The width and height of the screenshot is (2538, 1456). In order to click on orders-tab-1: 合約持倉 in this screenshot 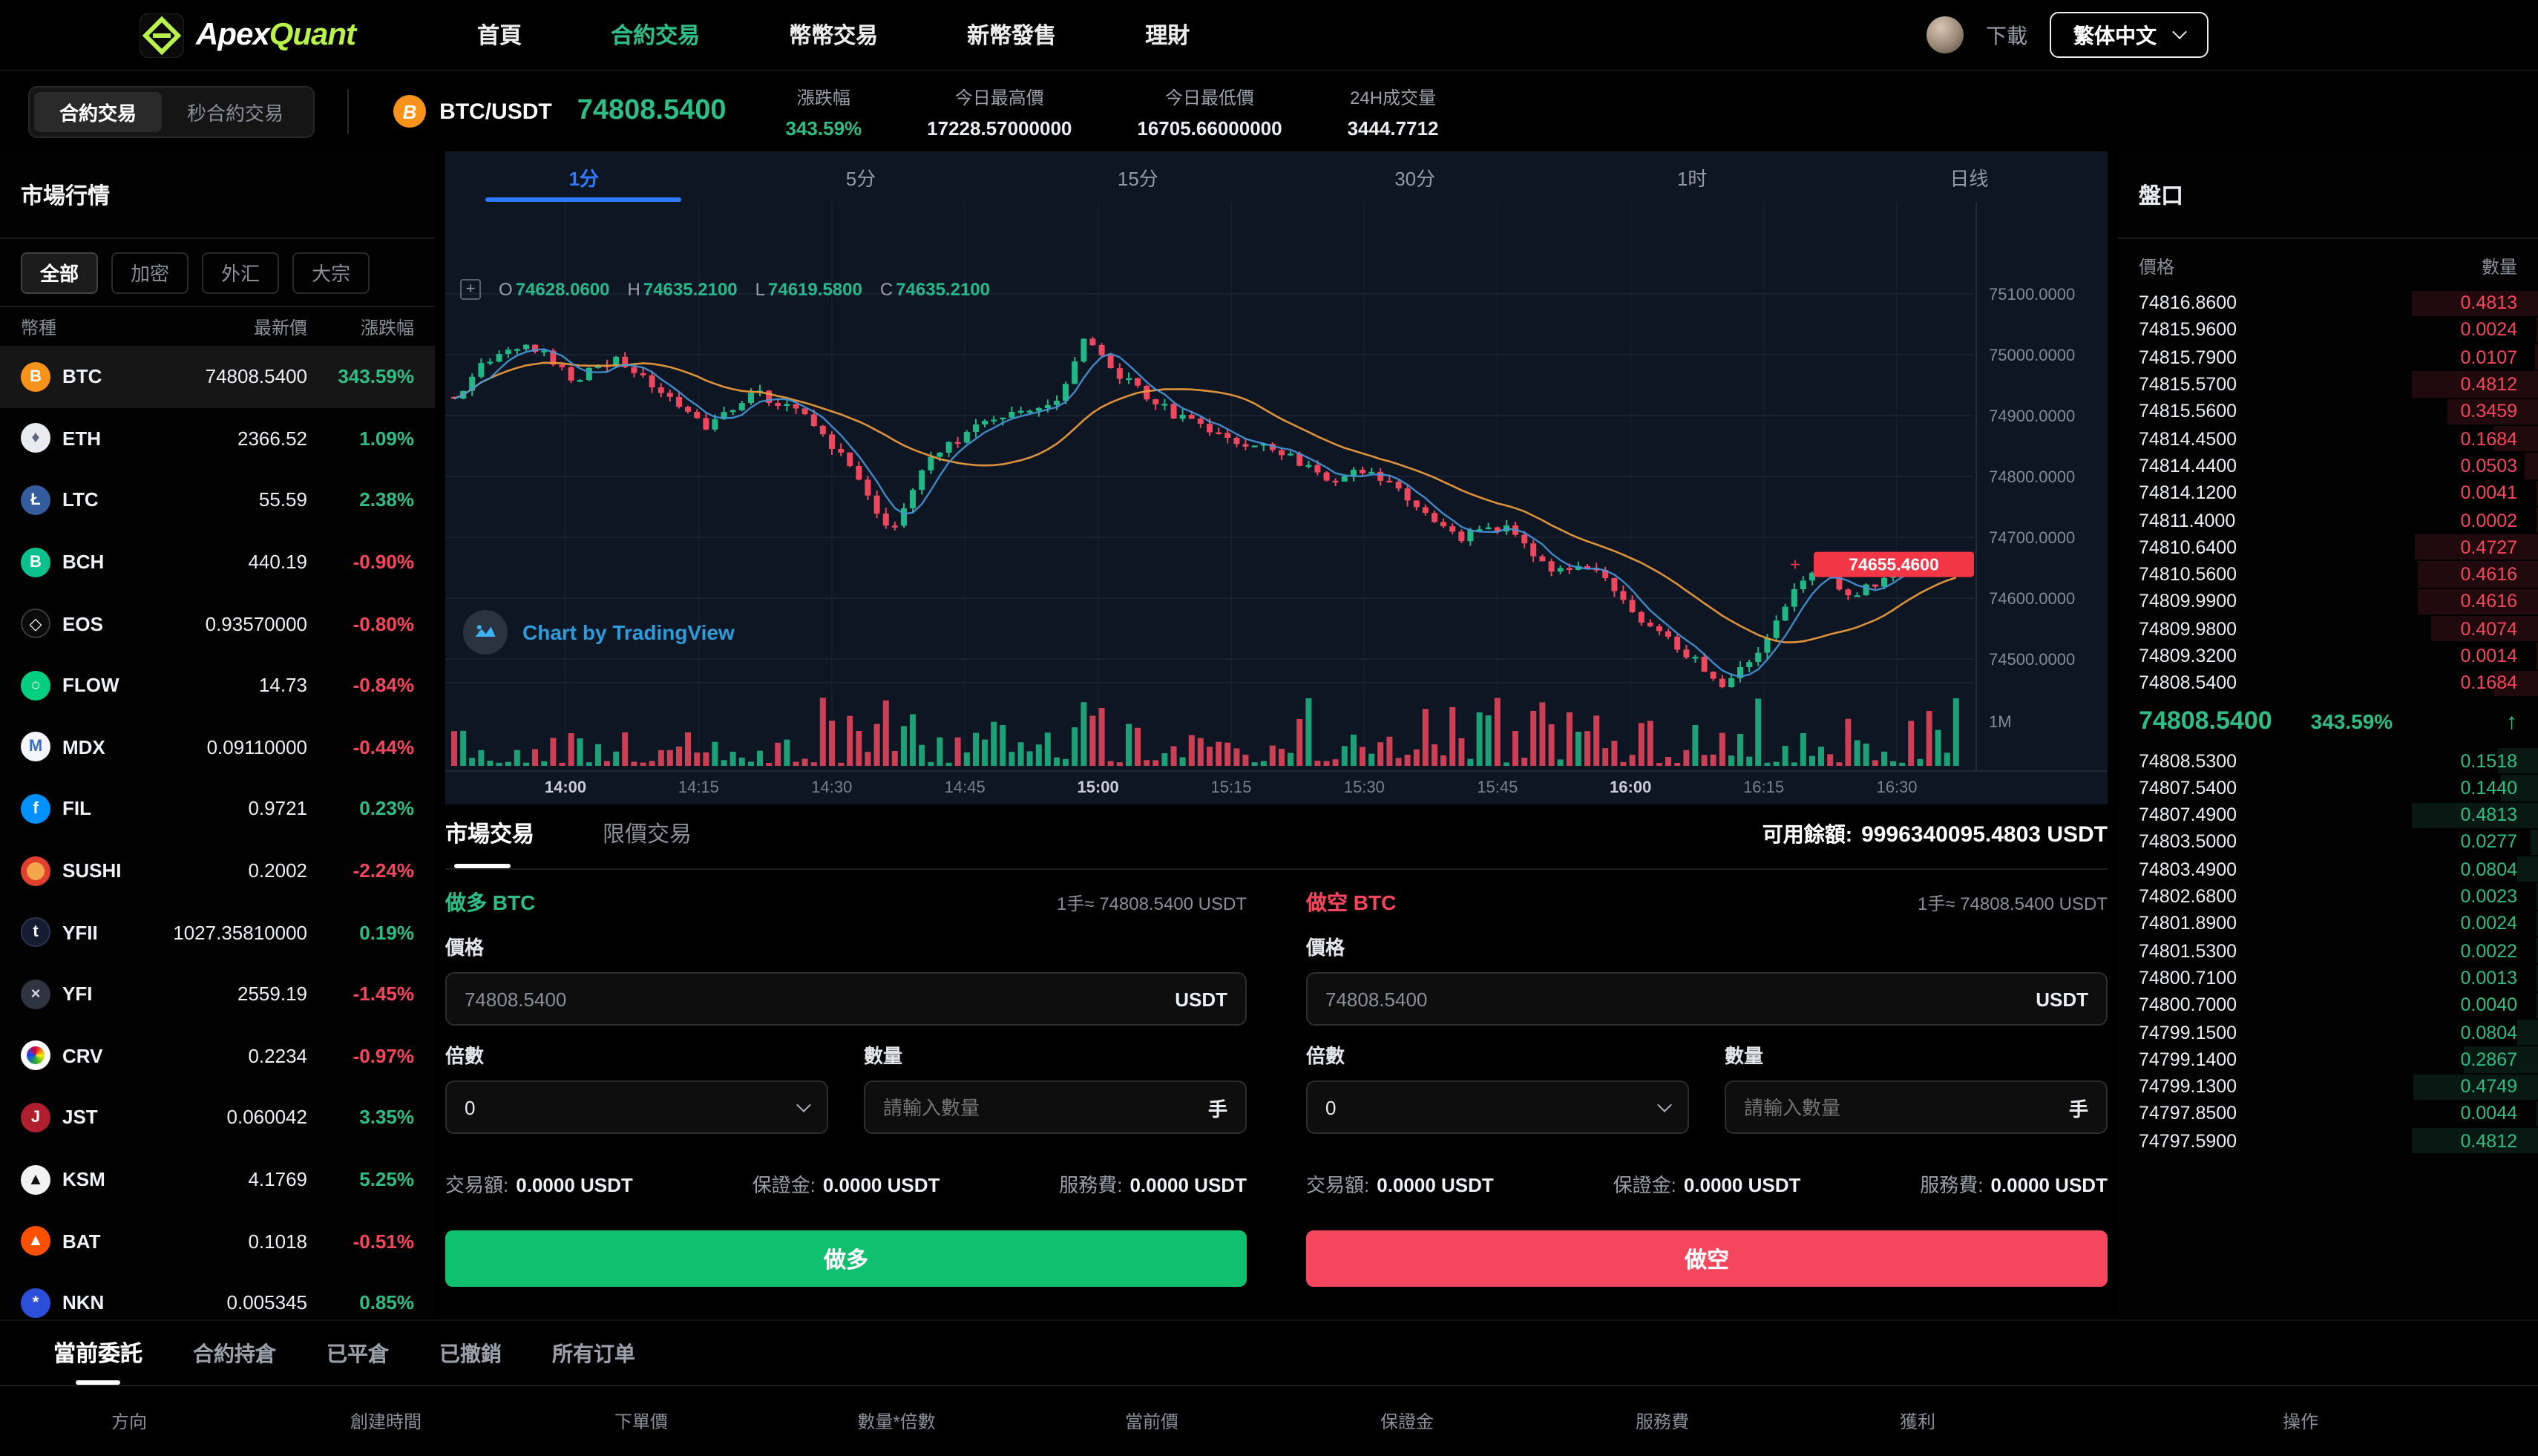, I will do `click(235, 1353)`.